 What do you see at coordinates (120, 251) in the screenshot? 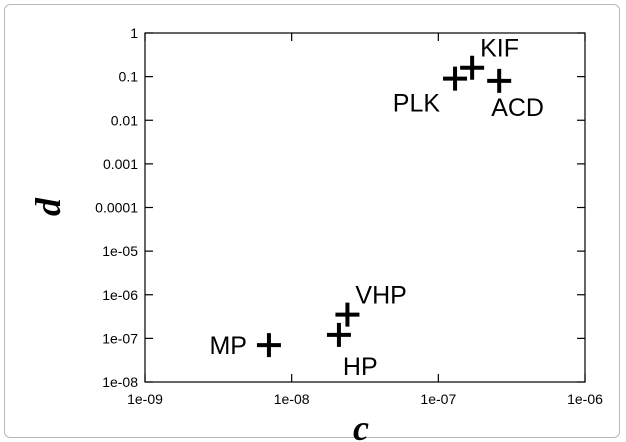
I see `y-tick-label: 1e-05` at bounding box center [120, 251].